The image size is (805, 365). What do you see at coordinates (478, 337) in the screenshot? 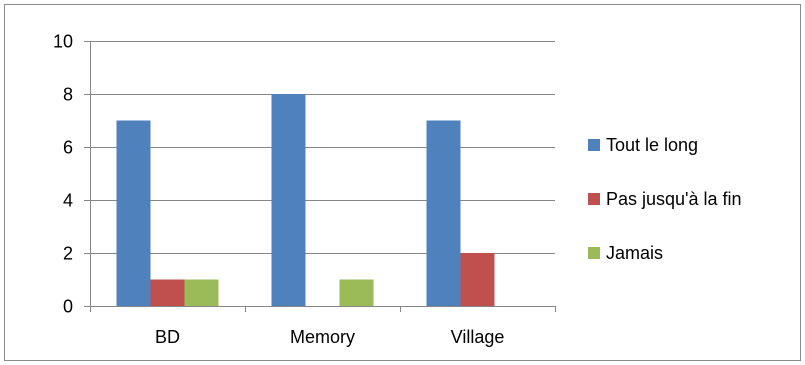
I see `x-tick-label: Village` at bounding box center [478, 337].